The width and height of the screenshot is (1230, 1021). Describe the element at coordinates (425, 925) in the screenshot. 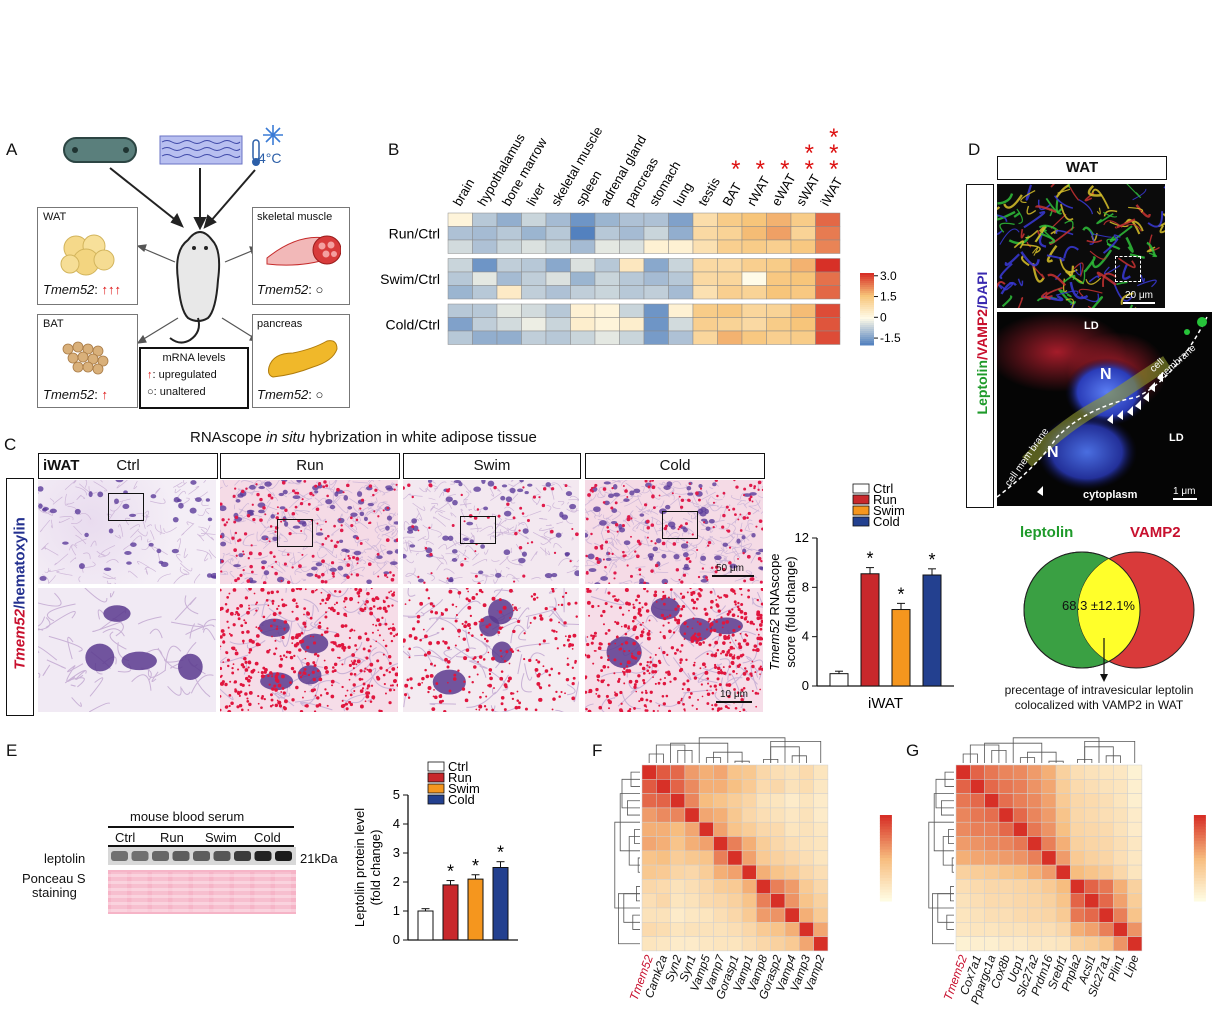

I see `bar-ctrl` at that location.